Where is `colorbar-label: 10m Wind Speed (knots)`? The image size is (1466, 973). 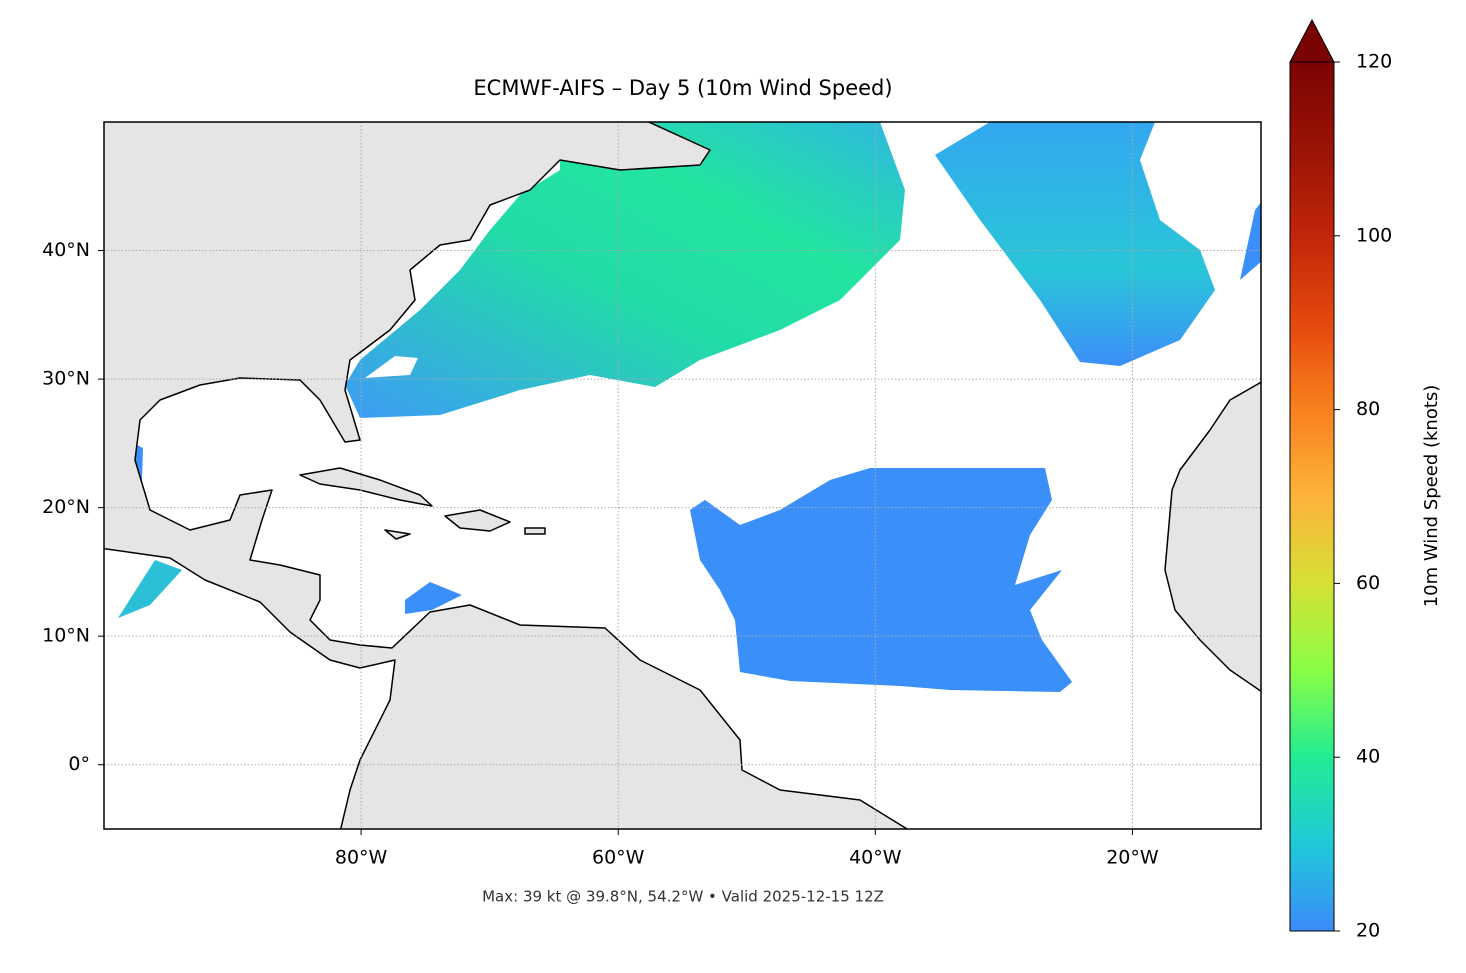
colorbar-label: 10m Wind Speed (knots) is located at coordinates (1431, 496).